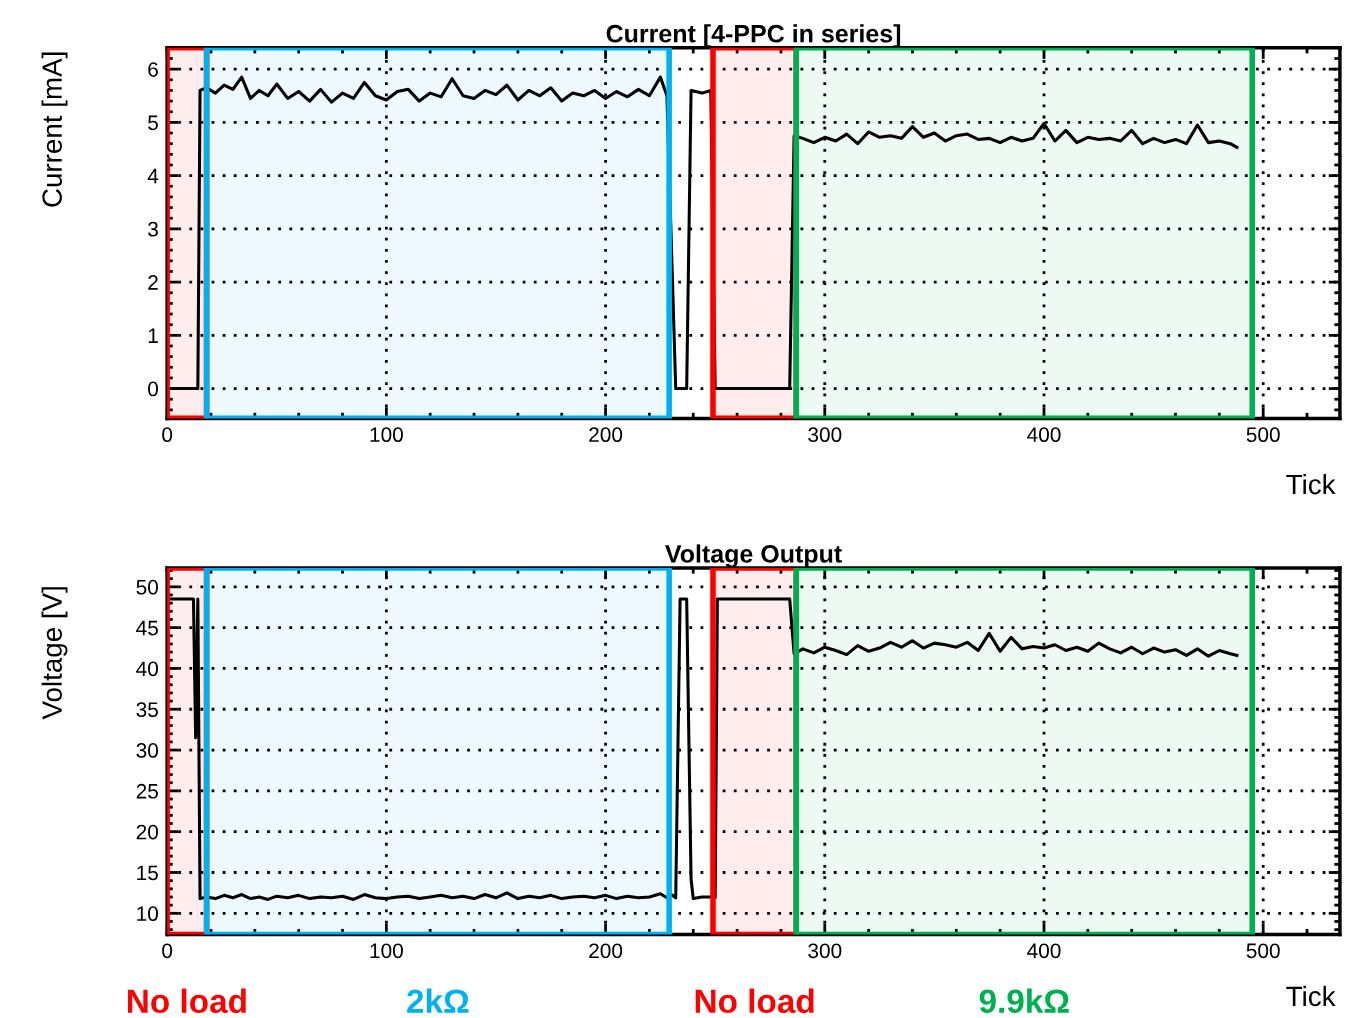 The width and height of the screenshot is (1348, 1018). I want to click on band-label: 9.9kΩ, so click(1024, 1001).